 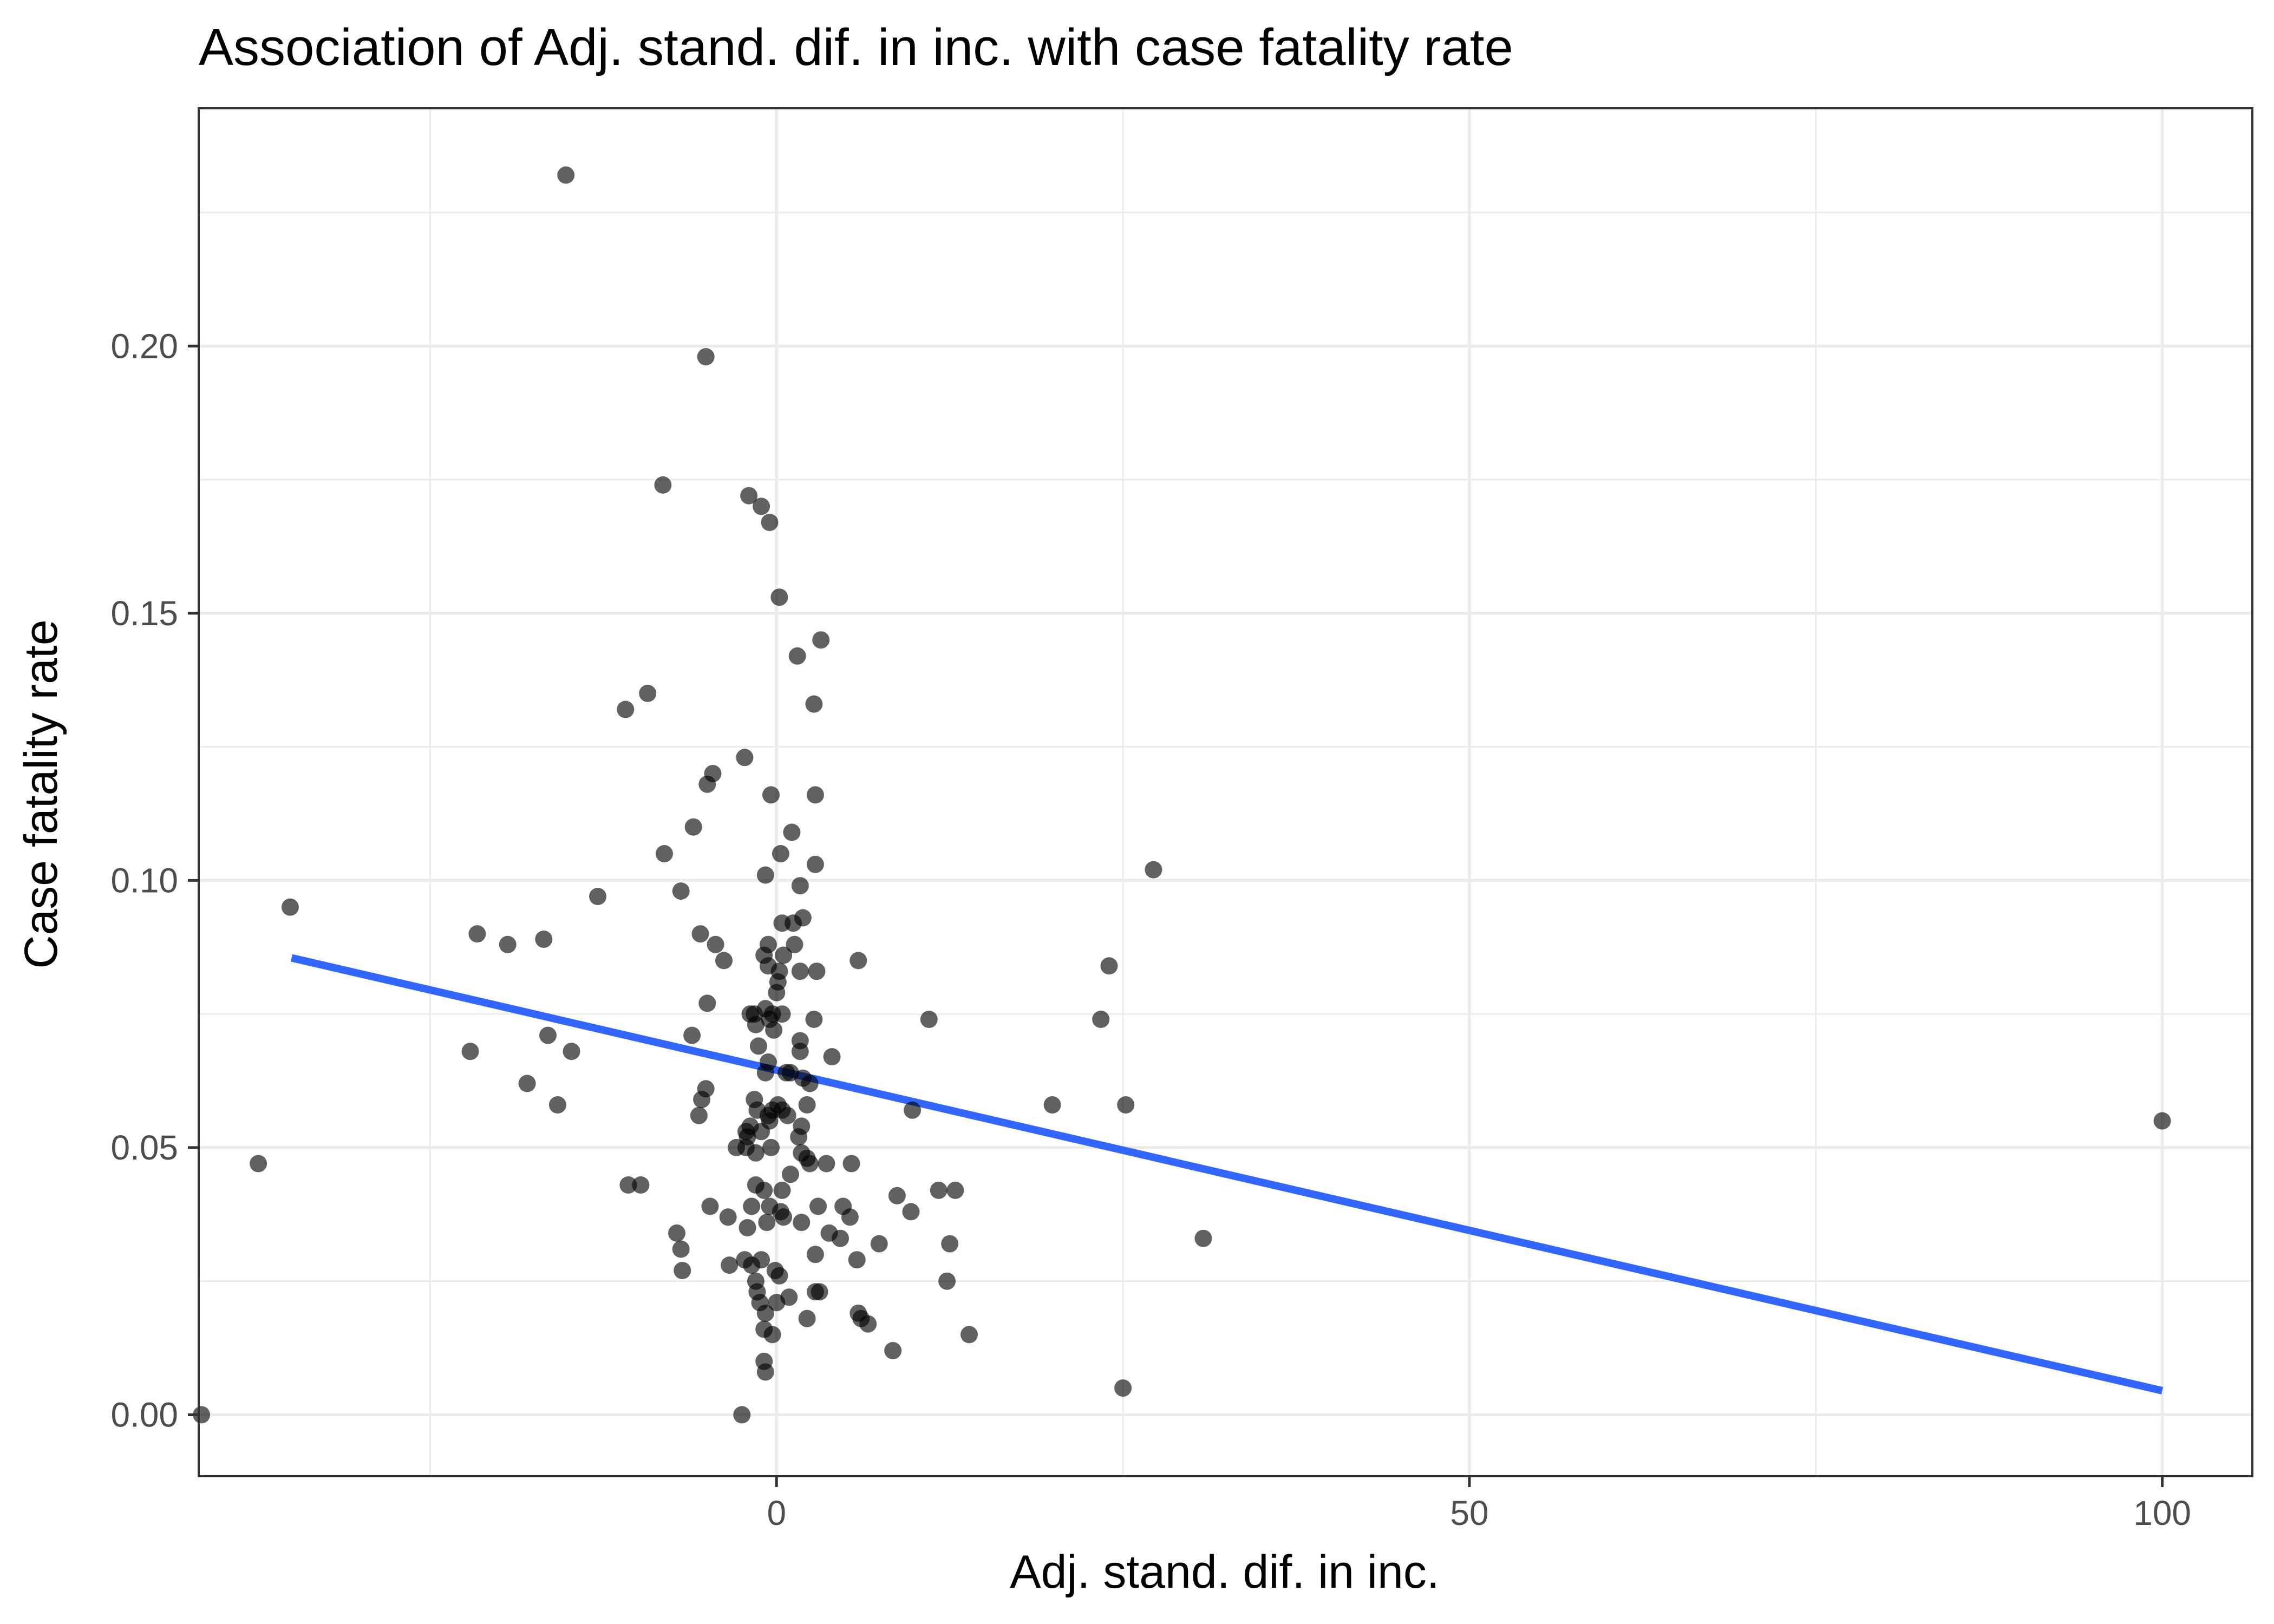 I want to click on y-tick-label: 0.15, so click(x=144, y=614).